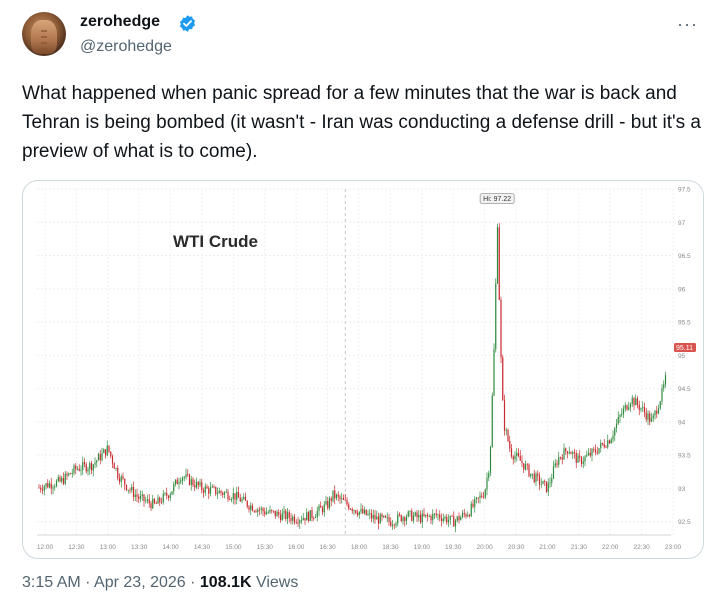 Image resolution: width=724 pixels, height=616 pixels. What do you see at coordinates (390, 547) in the screenshot?
I see `x-tick-label: 18:30` at bounding box center [390, 547].